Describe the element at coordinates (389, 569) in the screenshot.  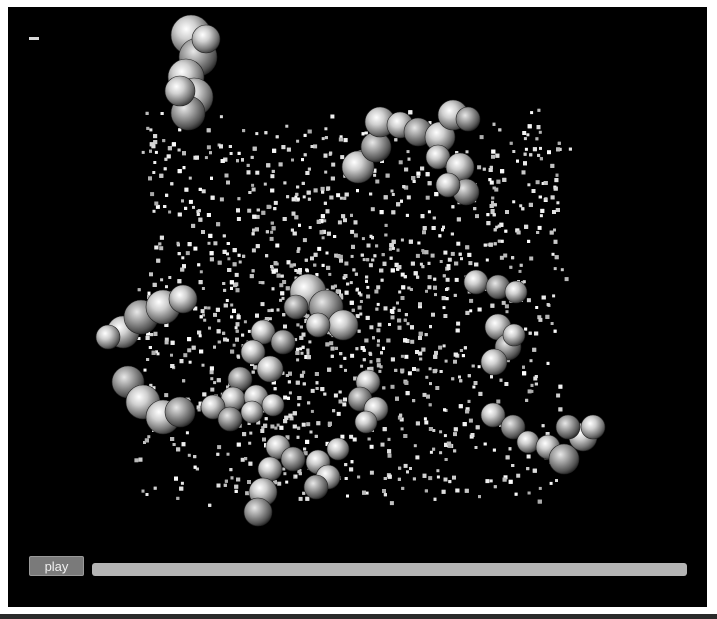
I see `timeline-slider` at that location.